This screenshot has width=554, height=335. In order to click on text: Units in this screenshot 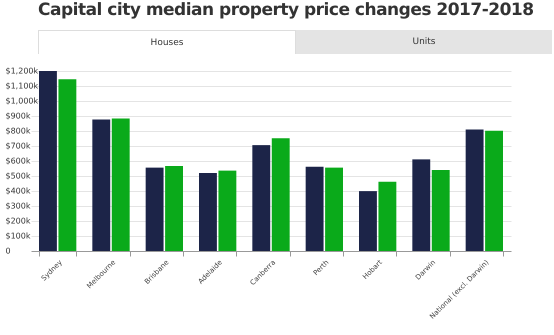, I will do `click(424, 42)`.